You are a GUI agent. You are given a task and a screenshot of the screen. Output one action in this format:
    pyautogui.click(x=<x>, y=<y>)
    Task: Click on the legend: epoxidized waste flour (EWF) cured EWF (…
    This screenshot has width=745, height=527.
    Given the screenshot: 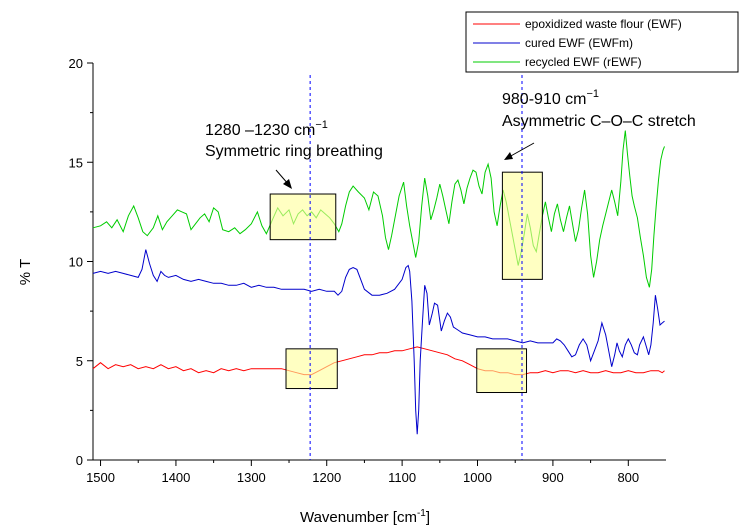 What is the action you would take?
    pyautogui.click(x=602, y=42)
    